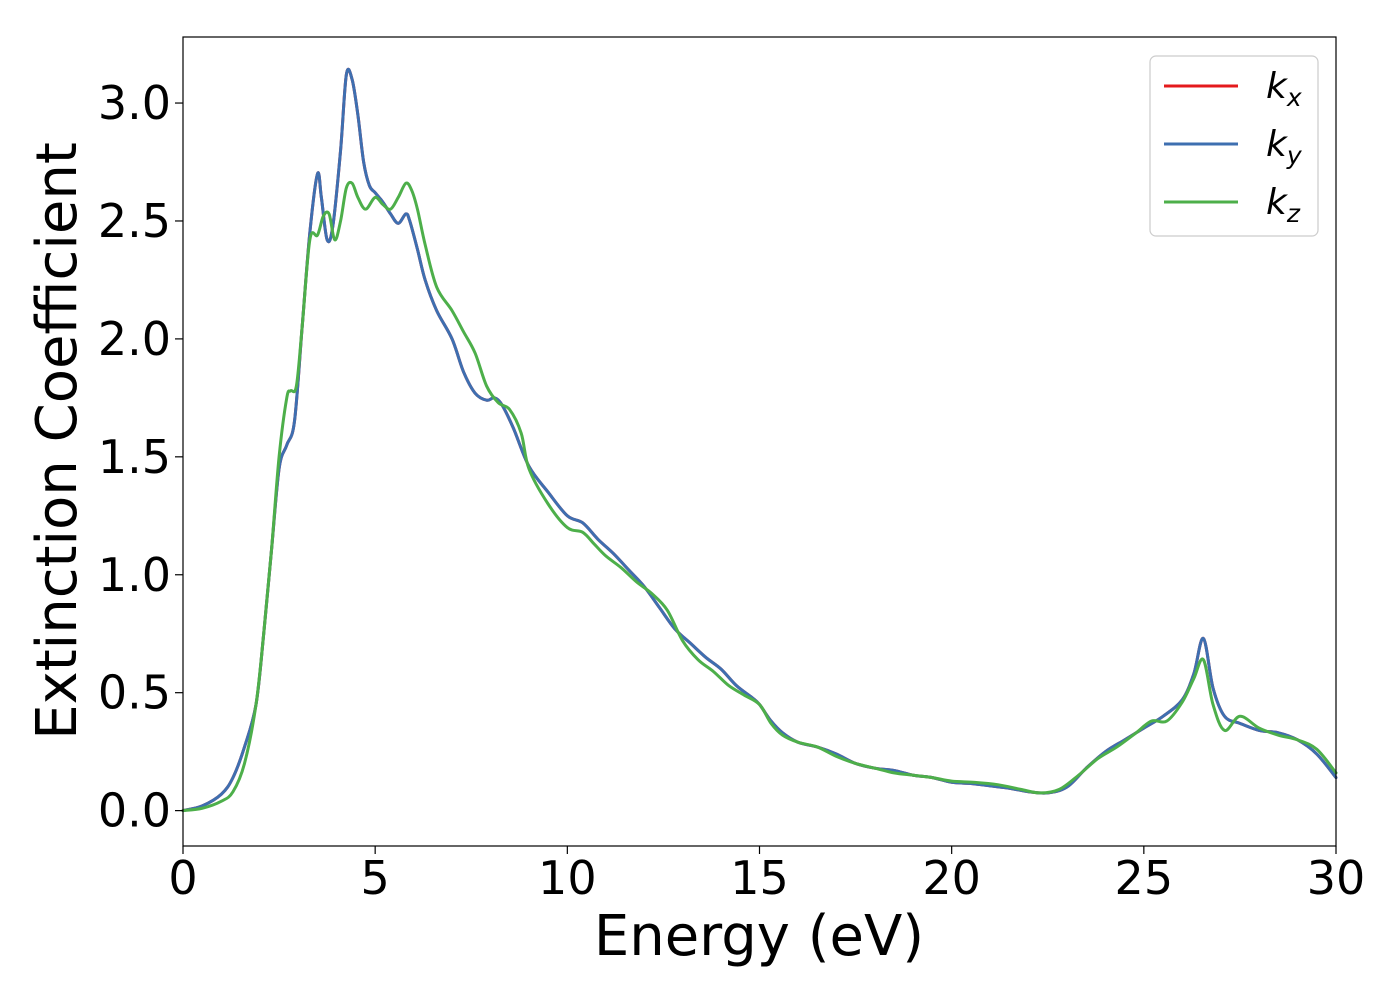  What do you see at coordinates (759, 936) in the screenshot?
I see `x-axis-label: Energy (eV)` at bounding box center [759, 936].